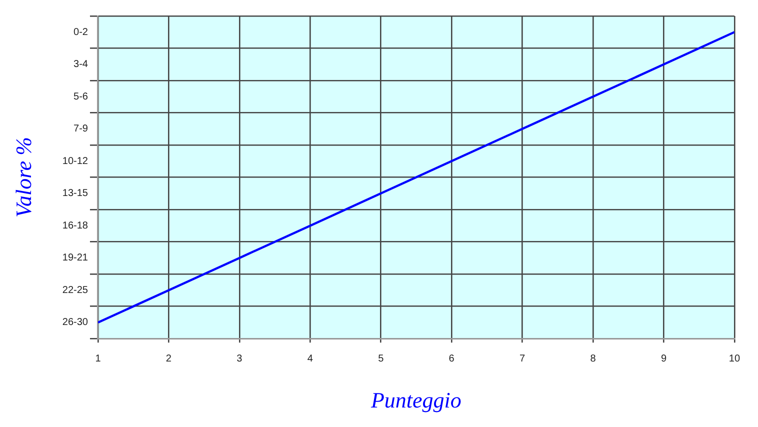 This screenshot has height=427, width=758. Describe the element at coordinates (169, 358) in the screenshot. I see `x-tick-label: 2` at that location.